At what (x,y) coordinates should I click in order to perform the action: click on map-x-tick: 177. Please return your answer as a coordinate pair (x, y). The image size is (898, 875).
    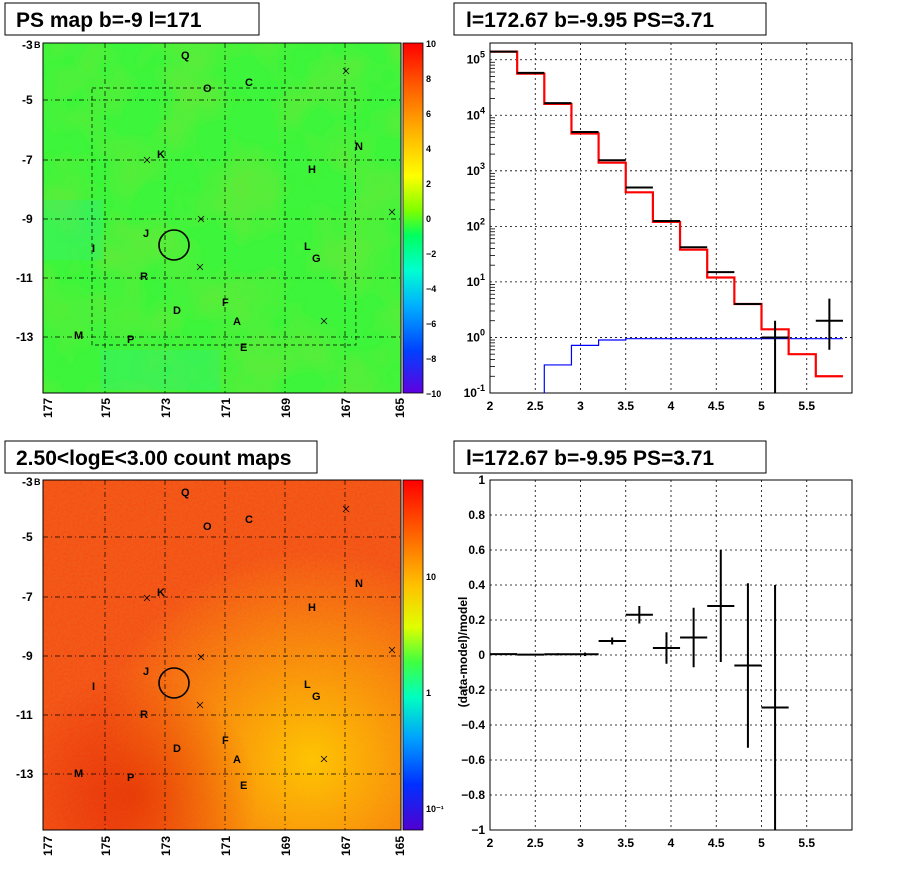
    Looking at the image, I should click on (48, 408).